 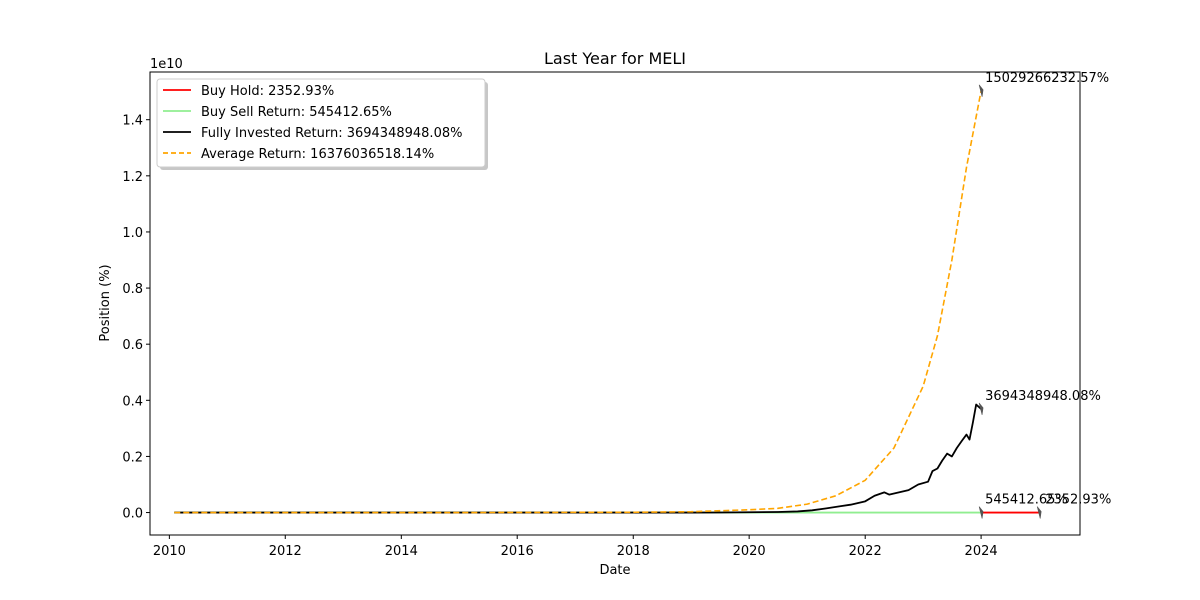 I want to click on legend-box, so click(x=321, y=123).